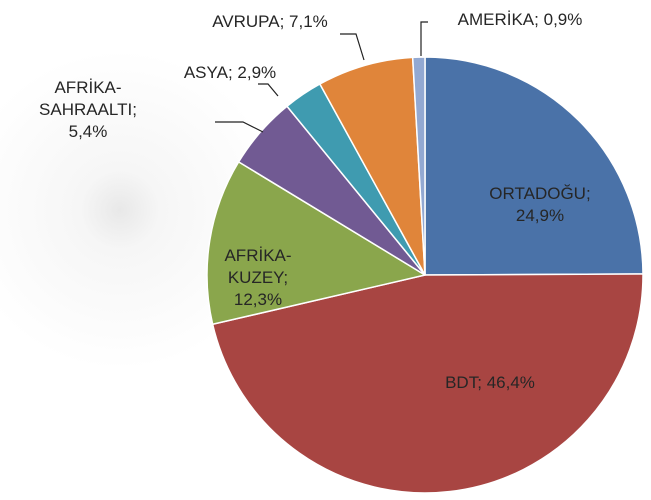  Describe the element at coordinates (308, 21) in the screenshot. I see `value-label: 7,1%` at that location.